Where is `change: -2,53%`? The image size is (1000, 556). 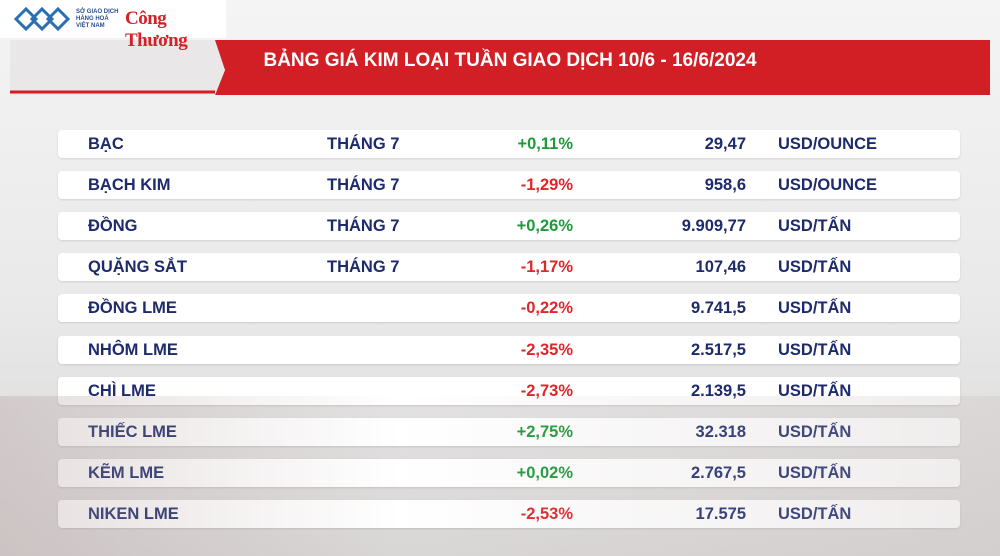
change: -2,53% is located at coordinates (546, 513).